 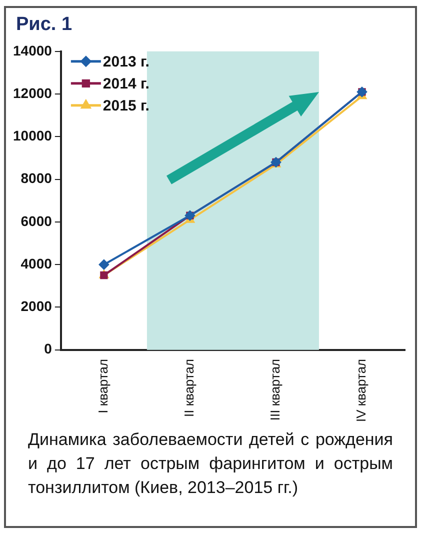 I want to click on y-tick-label: 4000, so click(x=36, y=263).